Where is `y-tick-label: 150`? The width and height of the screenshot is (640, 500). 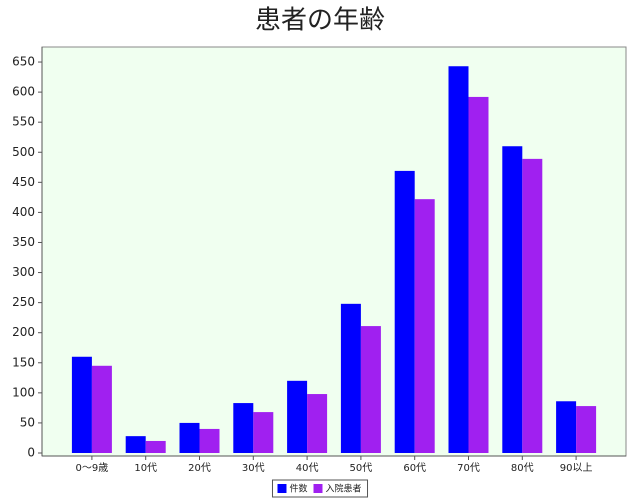 y-tick-label: 150 is located at coordinates (23, 362).